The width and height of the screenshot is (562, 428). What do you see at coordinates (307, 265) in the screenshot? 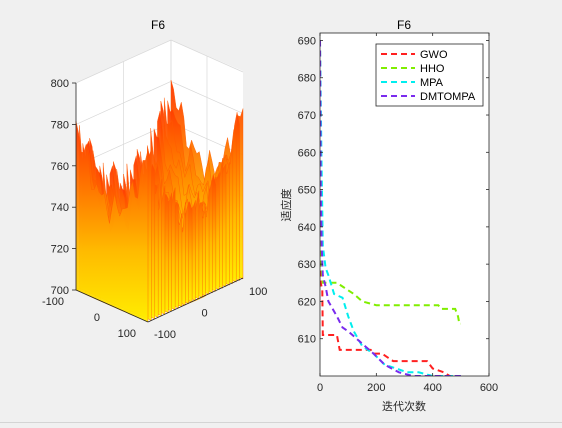
I see `y-tick-label: 630` at bounding box center [307, 265].